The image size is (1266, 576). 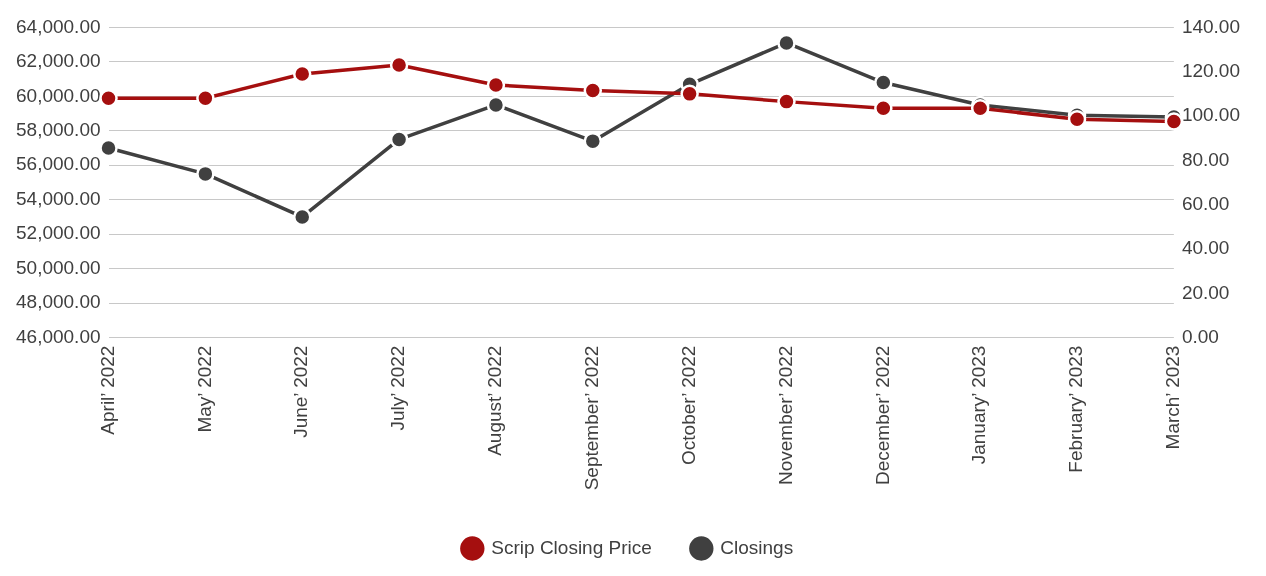 I want to click on y-tick-label: 60,000.00, so click(x=58, y=95).